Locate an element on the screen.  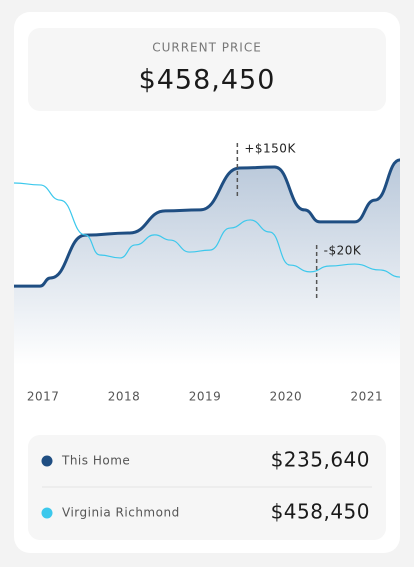
legend-label: Virginia Richmond is located at coordinates (121, 513).